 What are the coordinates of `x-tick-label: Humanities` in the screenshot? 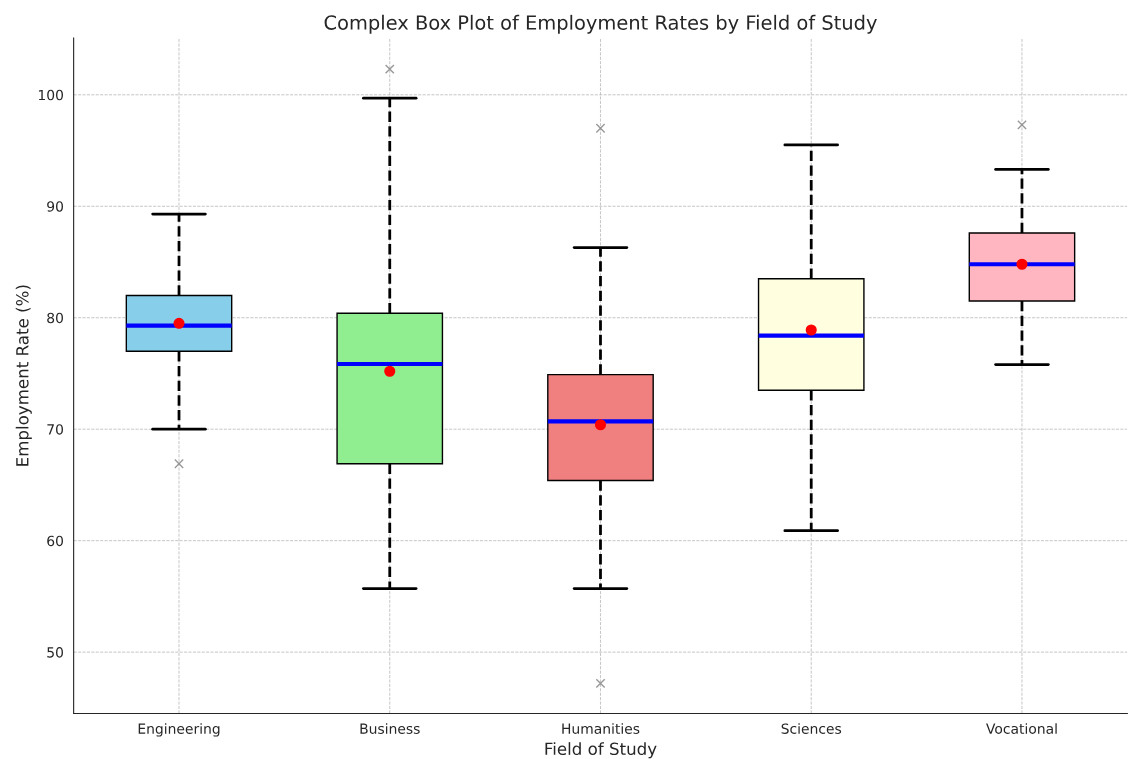 It's located at (601, 728).